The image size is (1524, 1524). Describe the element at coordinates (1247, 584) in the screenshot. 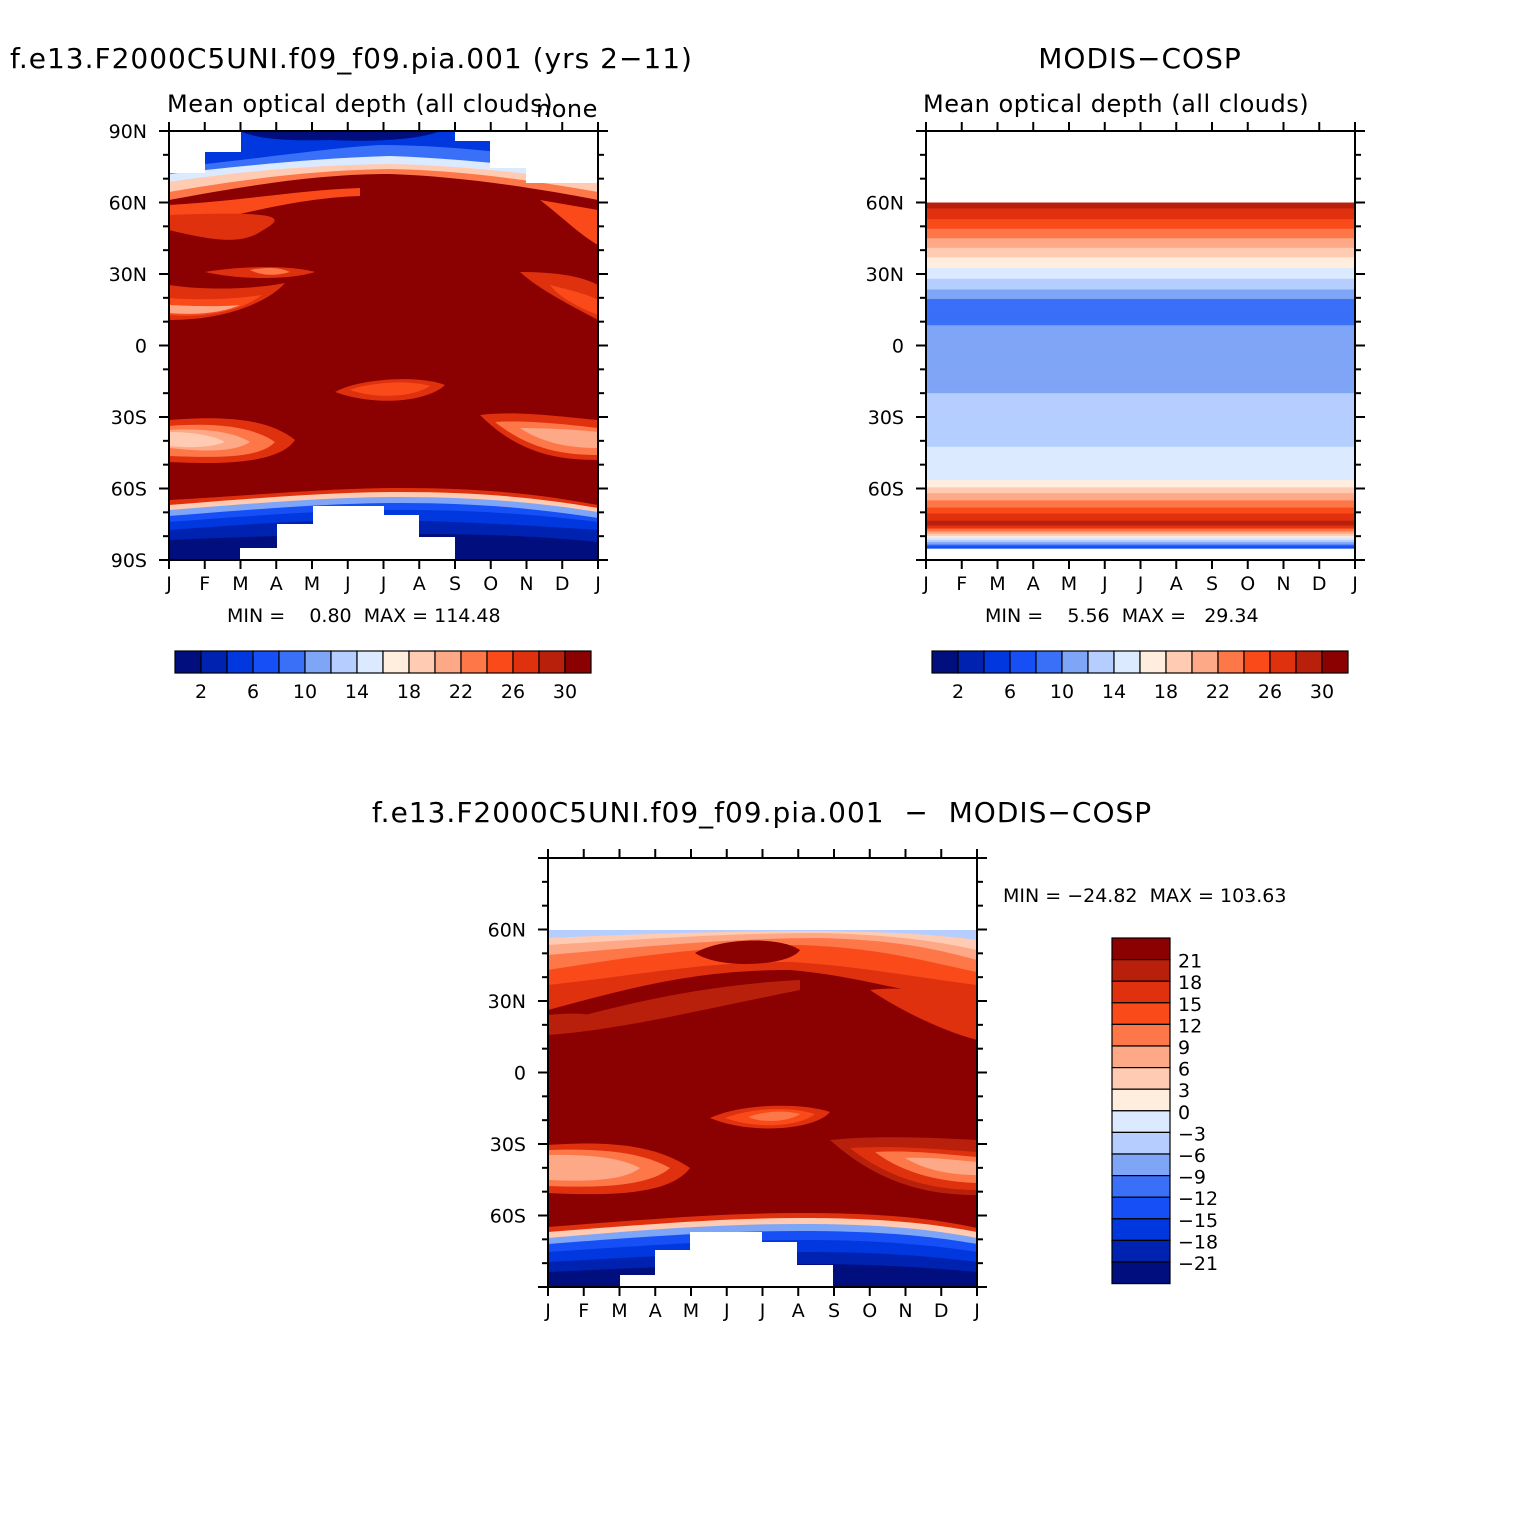

I see `month-label: O` at that location.